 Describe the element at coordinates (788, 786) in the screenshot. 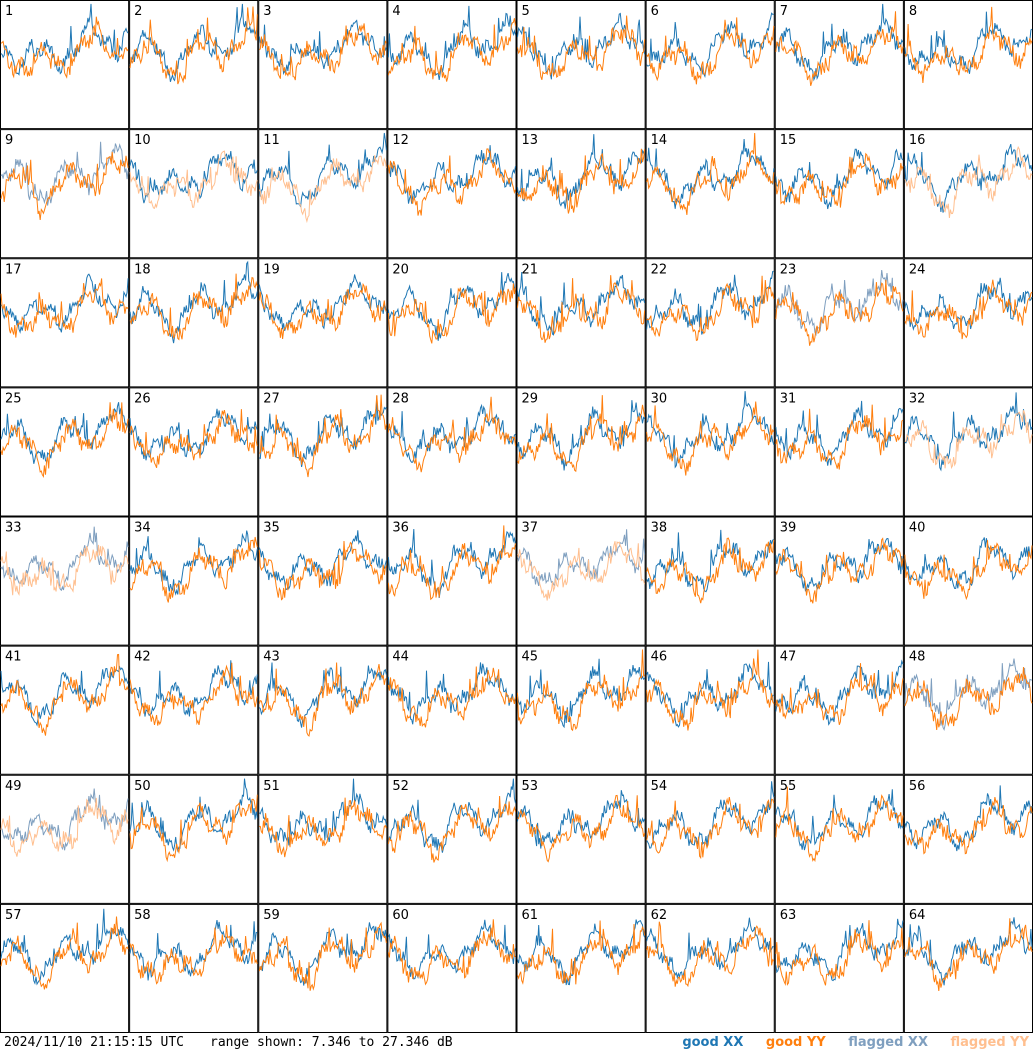

I see `panel-number: 55` at that location.